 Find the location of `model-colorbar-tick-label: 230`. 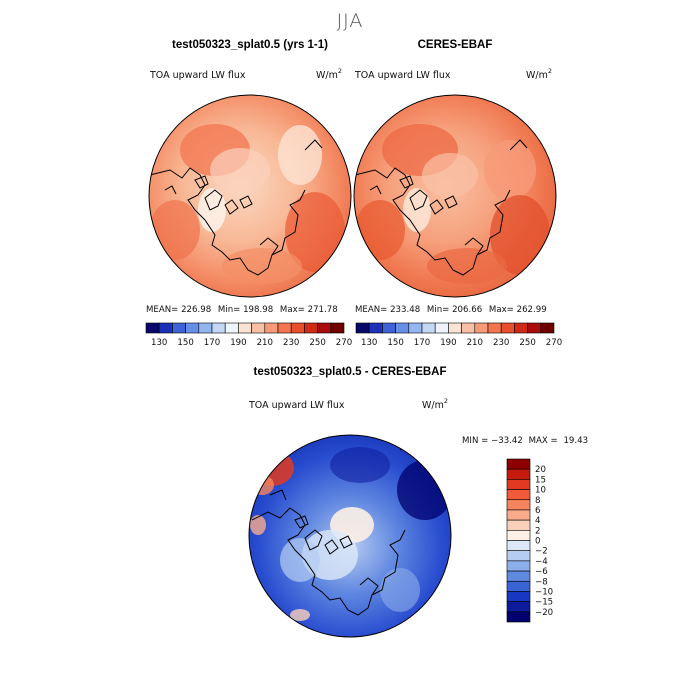

model-colorbar-tick-label: 230 is located at coordinates (291, 343).